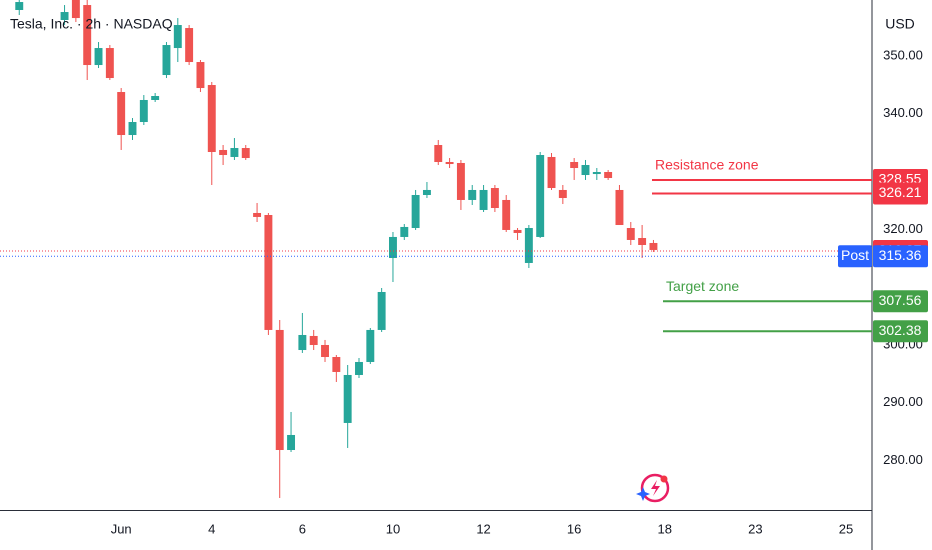 This screenshot has height=550, width=932. What do you see at coordinates (483, 528) in the screenshot?
I see `x-tick-label: 12` at bounding box center [483, 528].